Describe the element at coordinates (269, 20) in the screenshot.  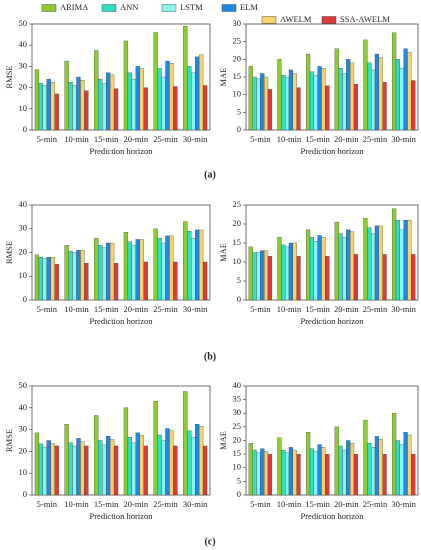
I see `legend-swatch` at that location.